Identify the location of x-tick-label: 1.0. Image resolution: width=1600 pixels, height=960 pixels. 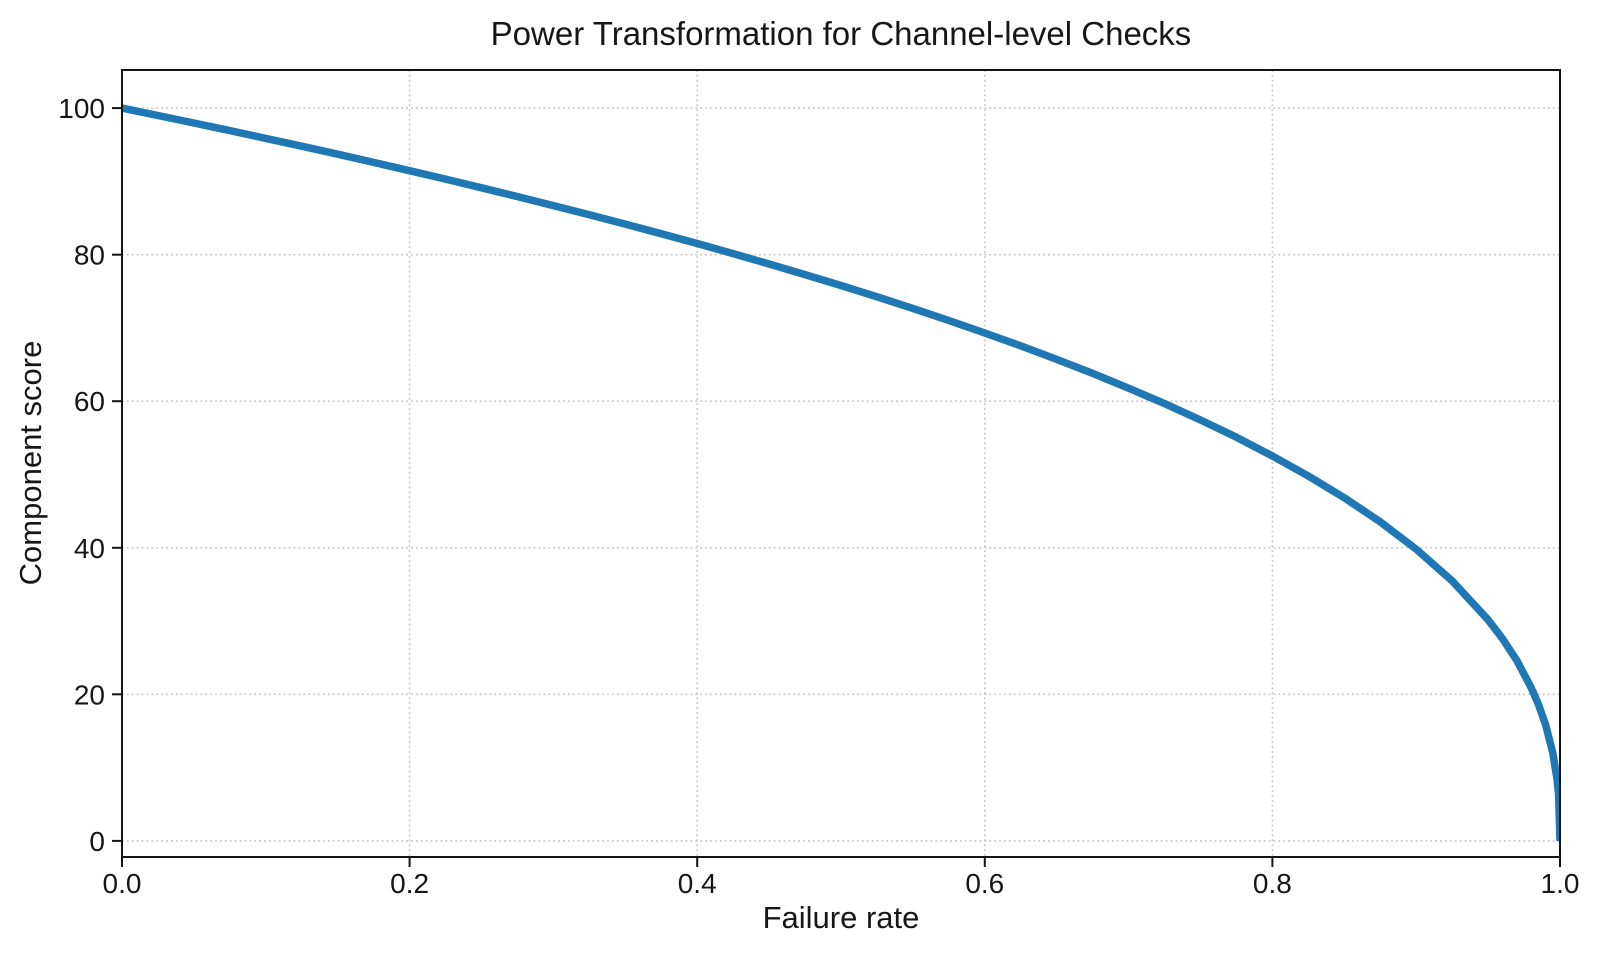
(1560, 883).